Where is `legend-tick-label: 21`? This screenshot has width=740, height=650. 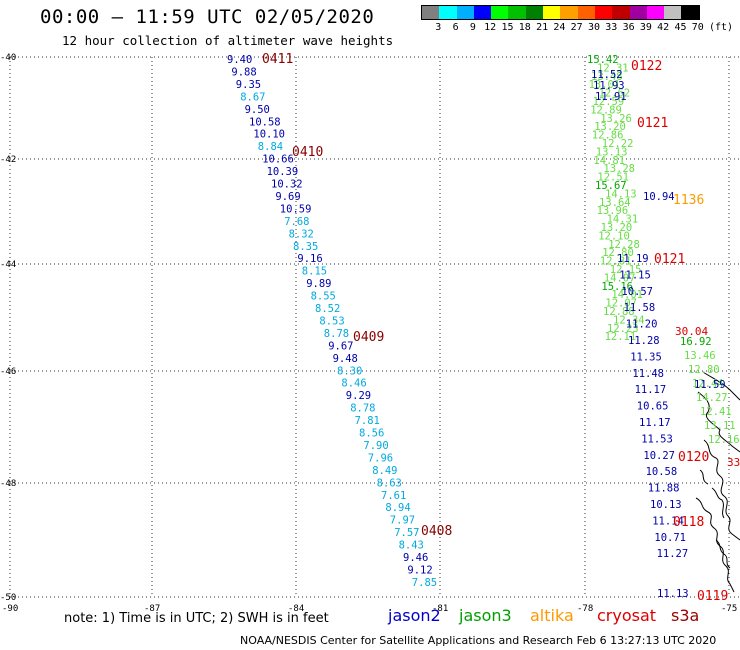 legend-tick-label: 21 is located at coordinates (542, 27).